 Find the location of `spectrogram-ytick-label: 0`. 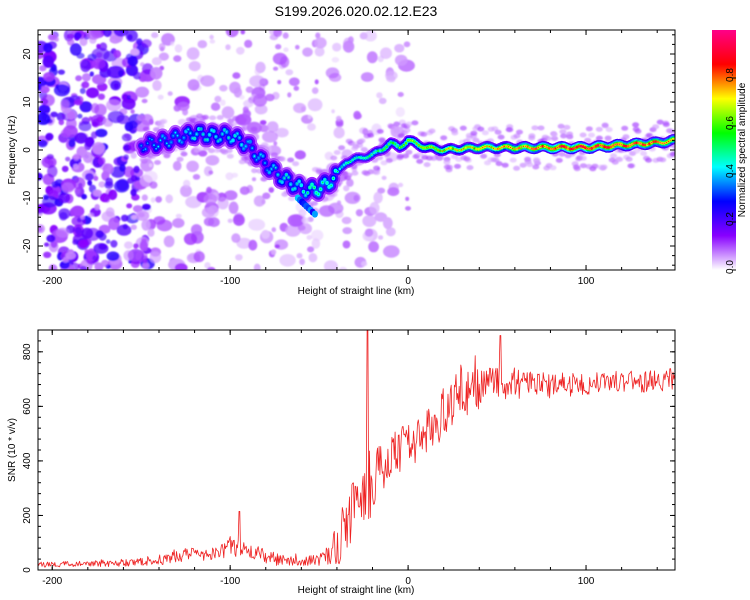

spectrogram-ytick-label: 0 is located at coordinates (27, 150).